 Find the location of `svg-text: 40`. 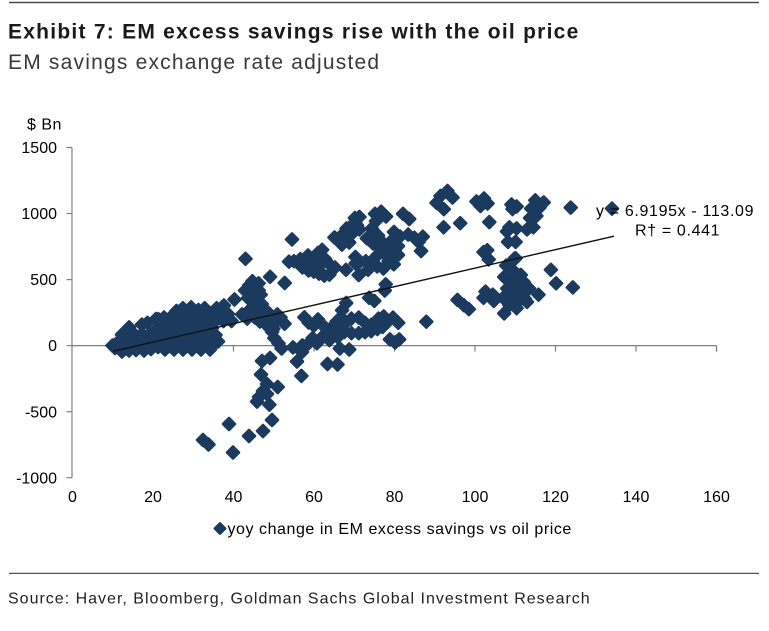

svg-text: 40 is located at coordinates (234, 497).